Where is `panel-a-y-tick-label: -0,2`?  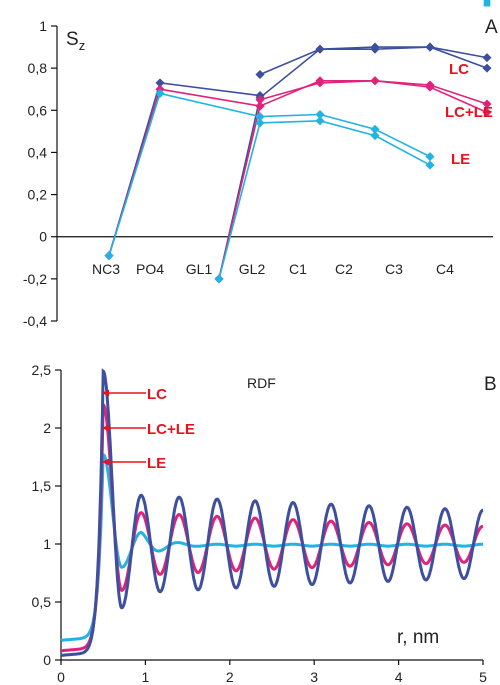 panel-a-y-tick-label: -0,2 is located at coordinates (35, 279).